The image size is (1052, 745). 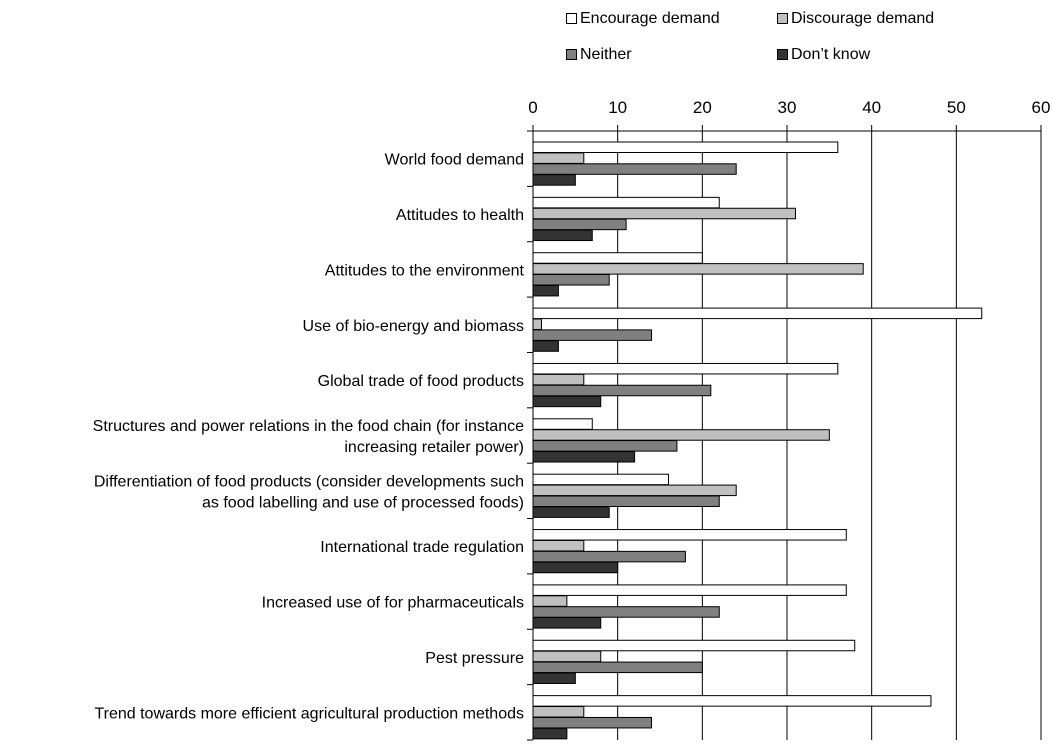 I want to click on legend-label: Neither, so click(x=606, y=54).